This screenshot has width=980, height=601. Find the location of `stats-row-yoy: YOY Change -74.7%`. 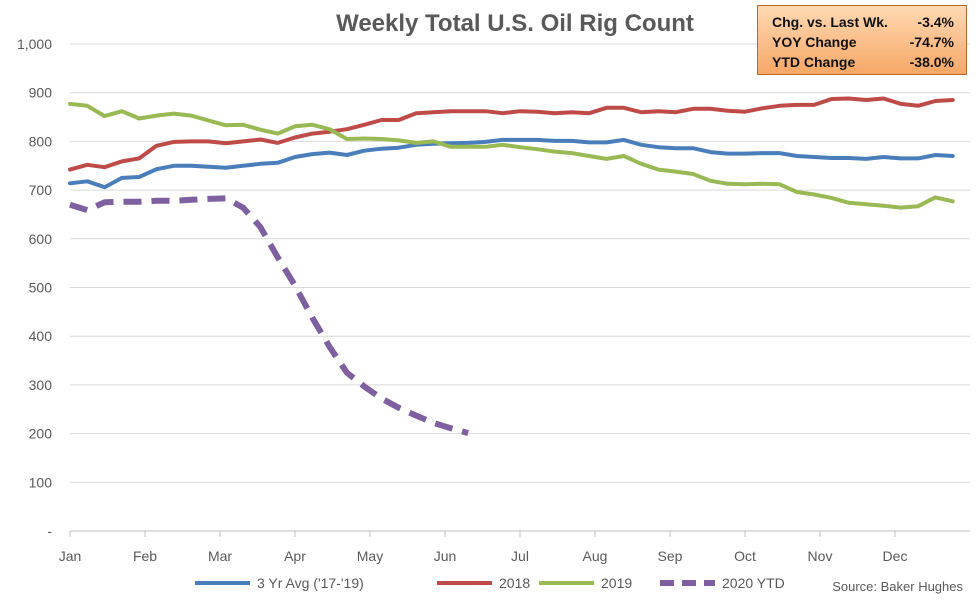

stats-row-yoy: YOY Change -74.7% is located at coordinates (863, 42).